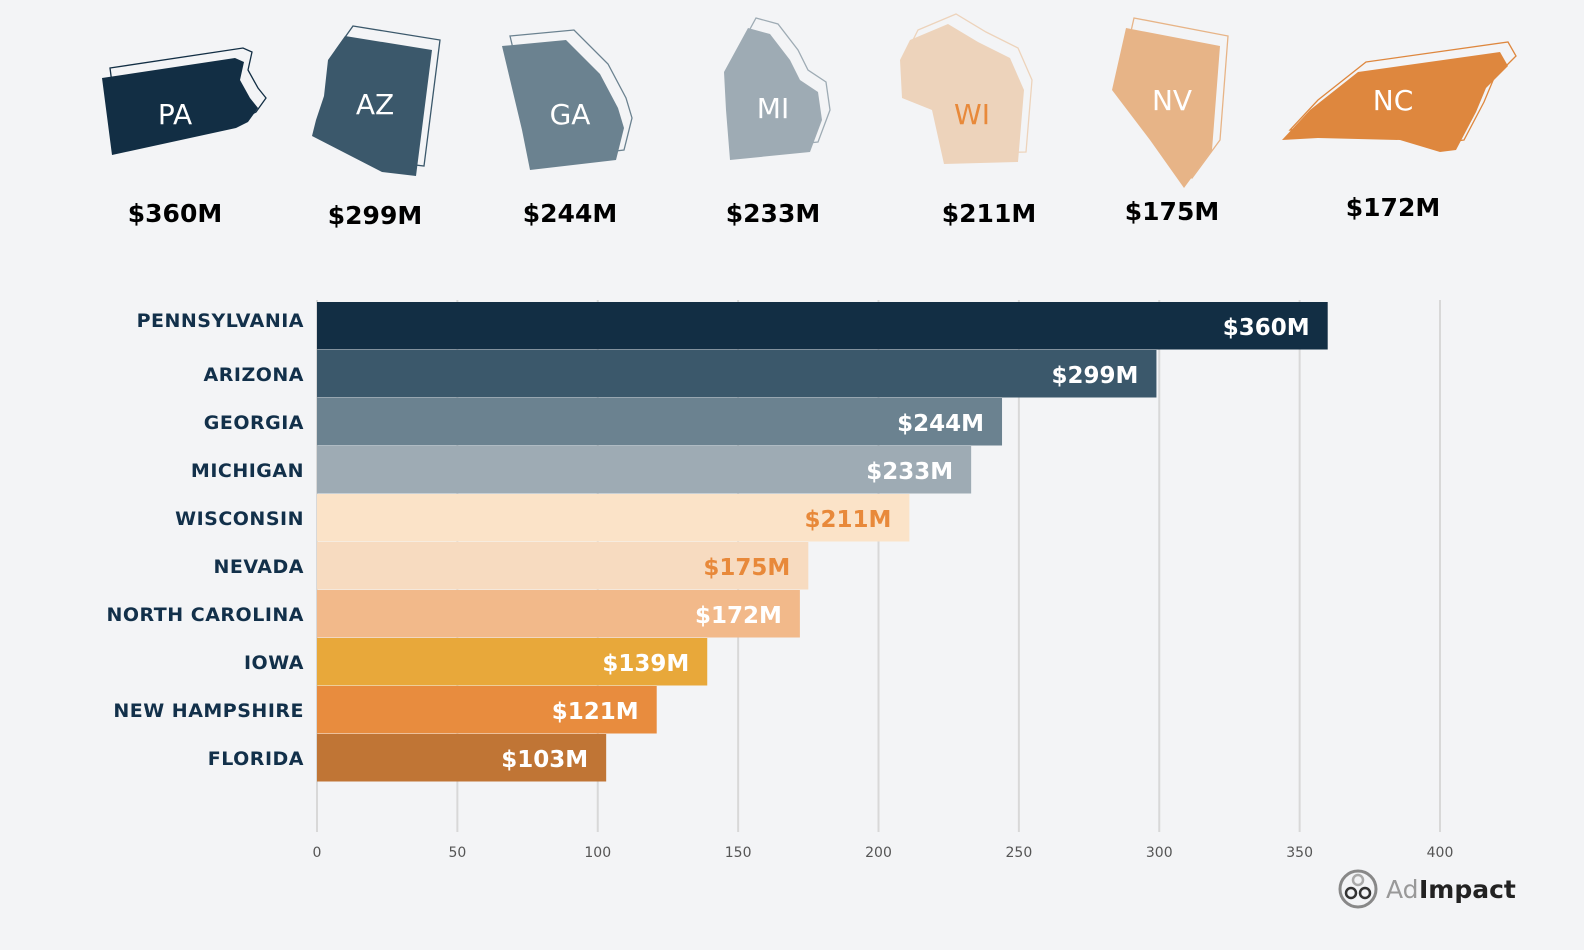 Image resolution: width=1584 pixels, height=950 pixels. I want to click on state-wi: WI $211M, so click(968, 120).